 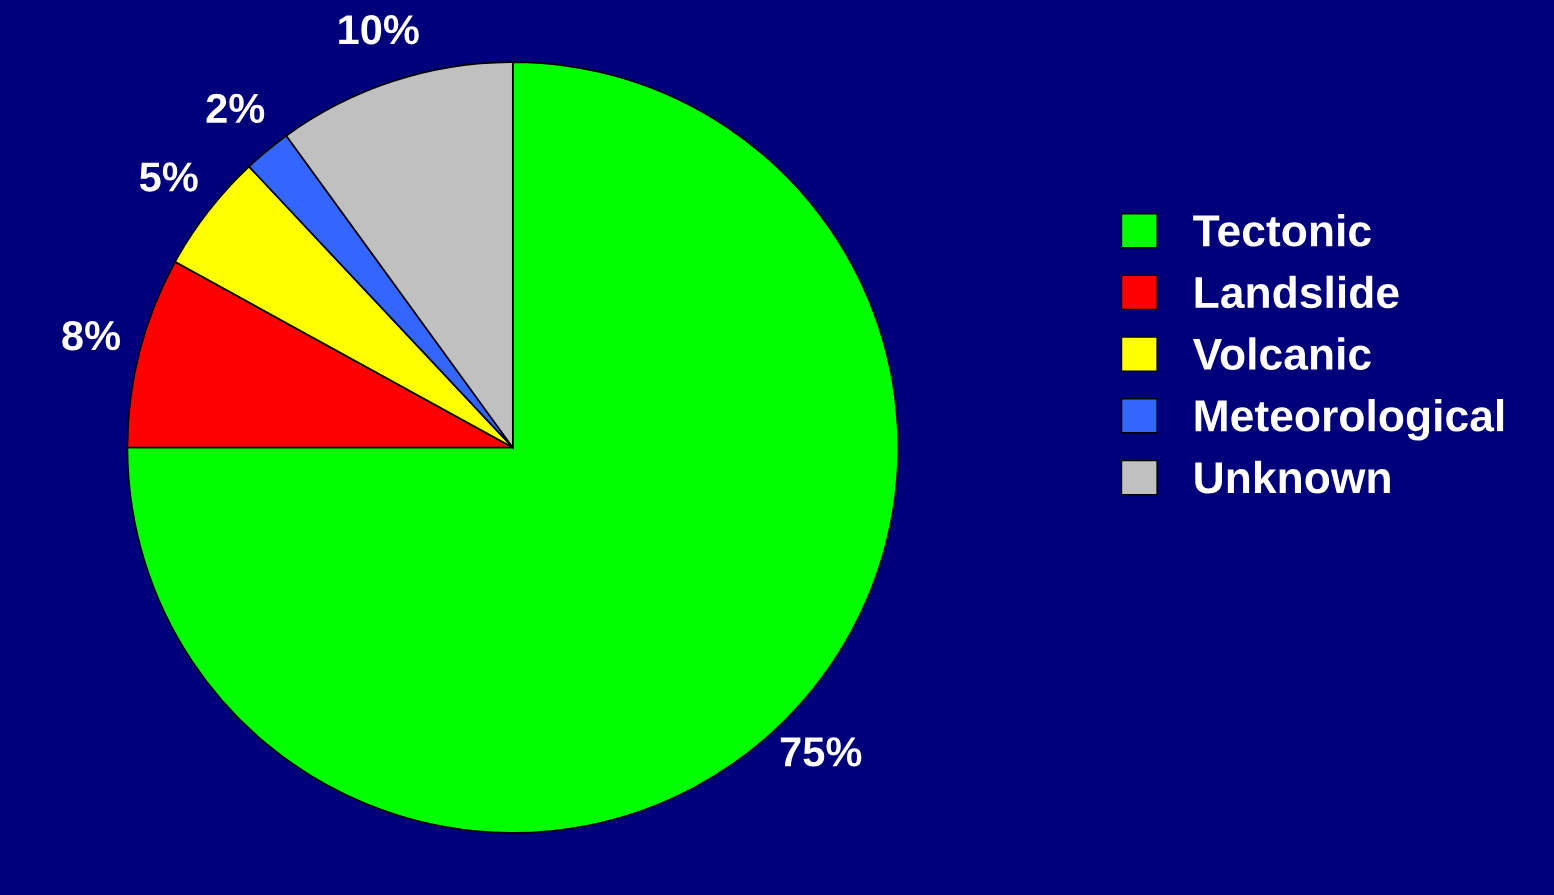 What do you see at coordinates (1349, 419) in the screenshot?
I see `legend-label: Meteorological` at bounding box center [1349, 419].